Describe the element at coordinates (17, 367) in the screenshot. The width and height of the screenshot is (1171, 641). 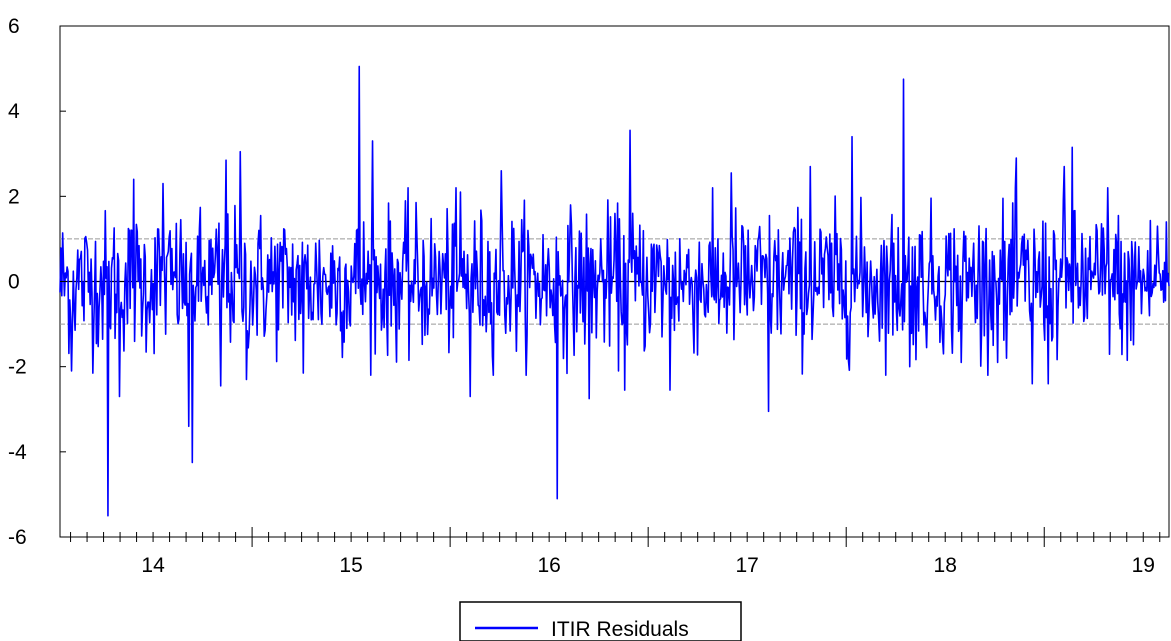
I see `y-tick-label: -2` at that location.